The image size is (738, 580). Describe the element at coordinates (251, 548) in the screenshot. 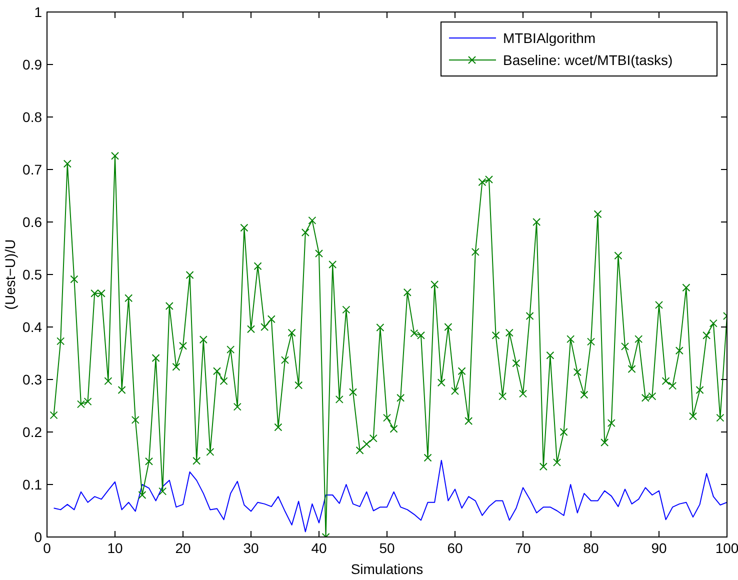

I see `x-tick-label: 30` at that location.